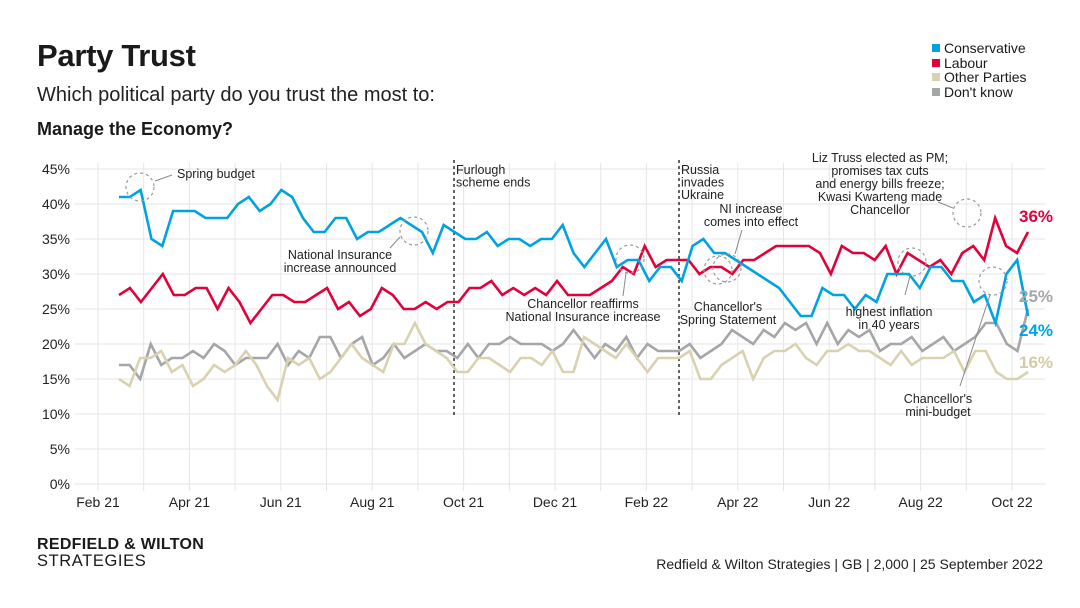 This screenshot has width=1080, height=608. I want to click on annotation-label: Chancellor reaffirms, so click(583, 304).